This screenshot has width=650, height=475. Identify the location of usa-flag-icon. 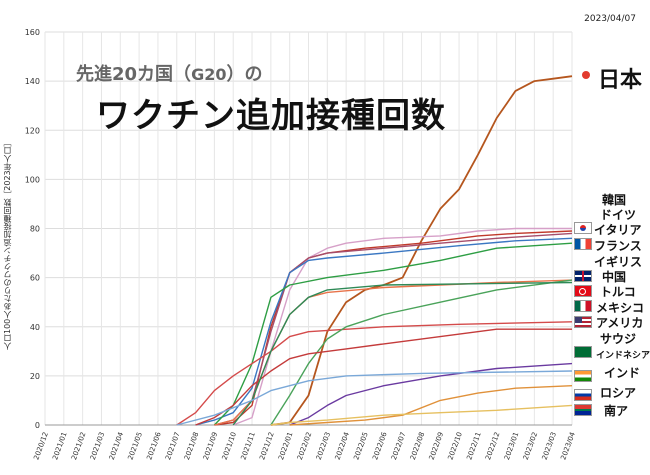
(583, 322).